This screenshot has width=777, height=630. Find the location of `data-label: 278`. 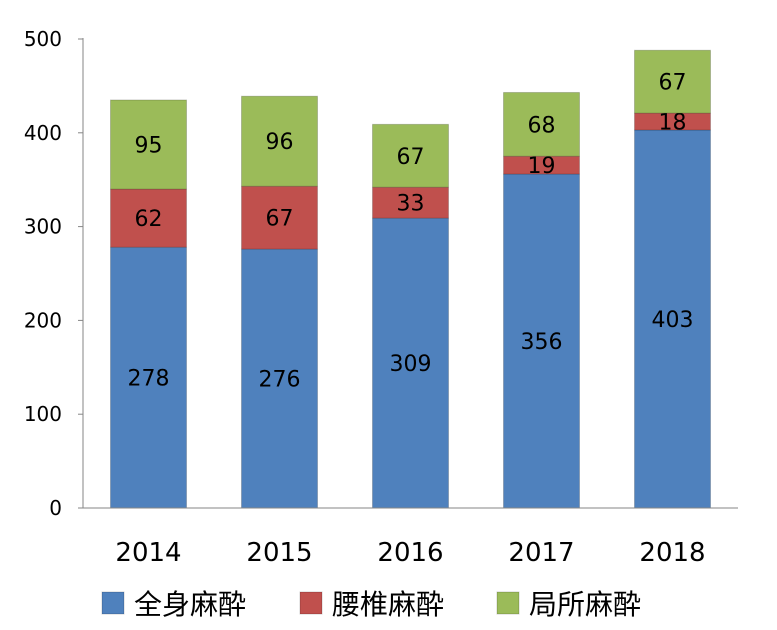

data-label: 278 is located at coordinates (149, 379).